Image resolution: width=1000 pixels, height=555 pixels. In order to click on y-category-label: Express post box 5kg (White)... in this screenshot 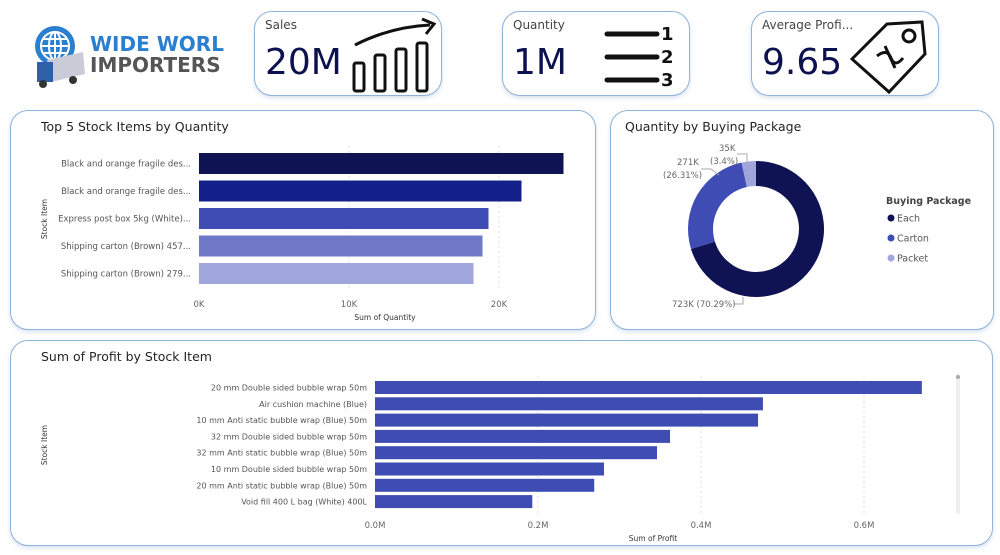, I will do `click(124, 220)`.